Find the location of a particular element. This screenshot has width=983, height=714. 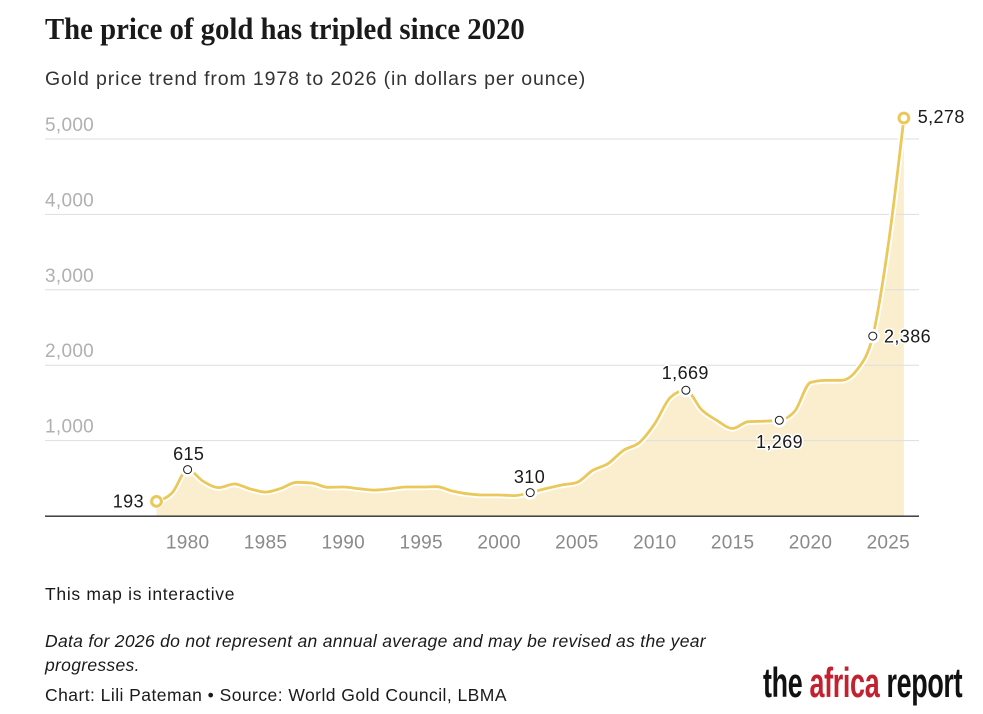

svg-text: 1985 is located at coordinates (265, 543).